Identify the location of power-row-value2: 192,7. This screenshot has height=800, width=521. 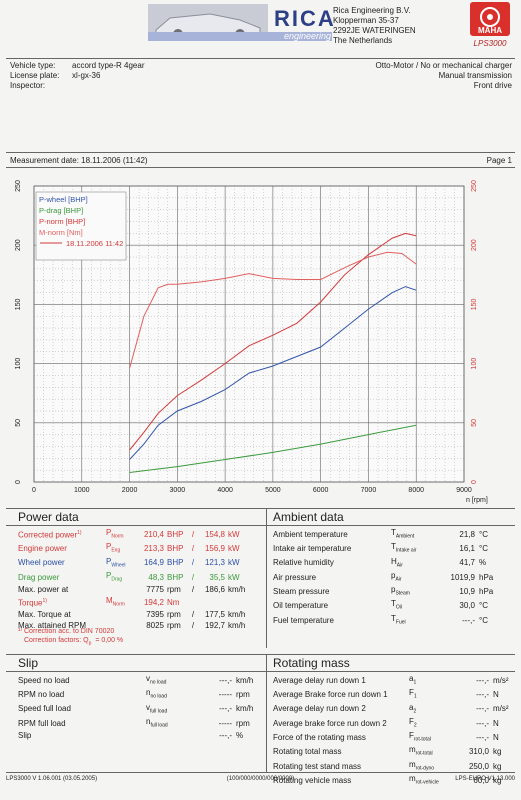
(214, 625).